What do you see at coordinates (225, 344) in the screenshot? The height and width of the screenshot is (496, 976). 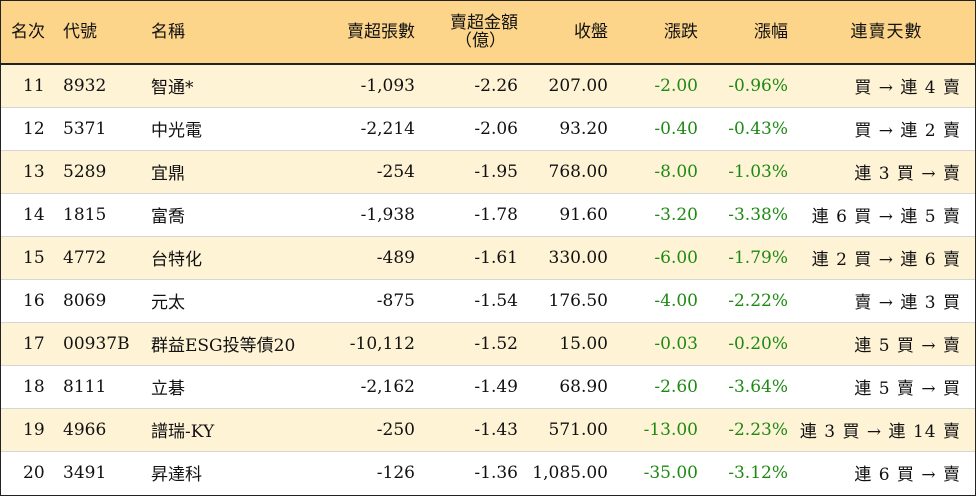 I see `cell-name: 群益ESG投等債20` at bounding box center [225, 344].